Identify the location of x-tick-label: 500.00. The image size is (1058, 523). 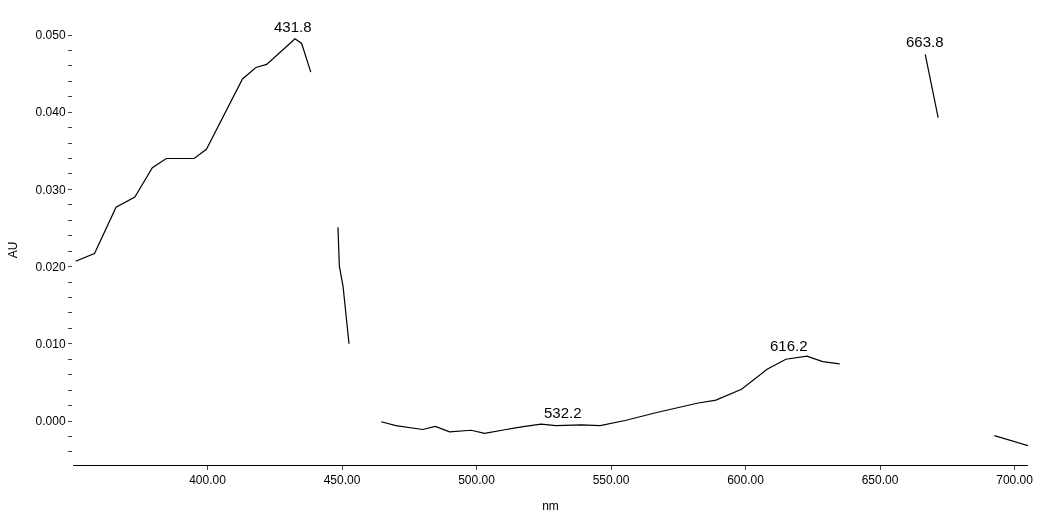
(477, 480).